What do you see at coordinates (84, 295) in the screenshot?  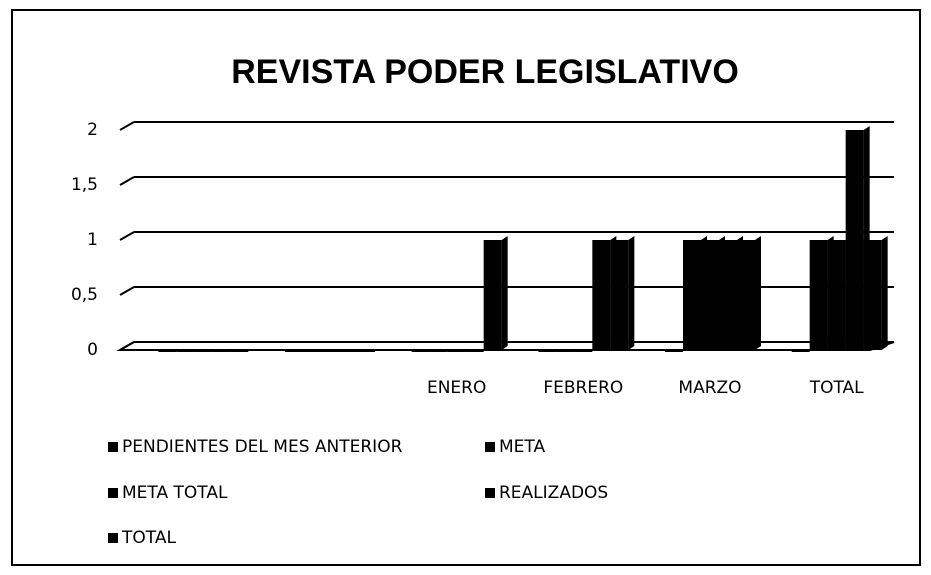 I see `y-tick-label: 0,5` at bounding box center [84, 295].